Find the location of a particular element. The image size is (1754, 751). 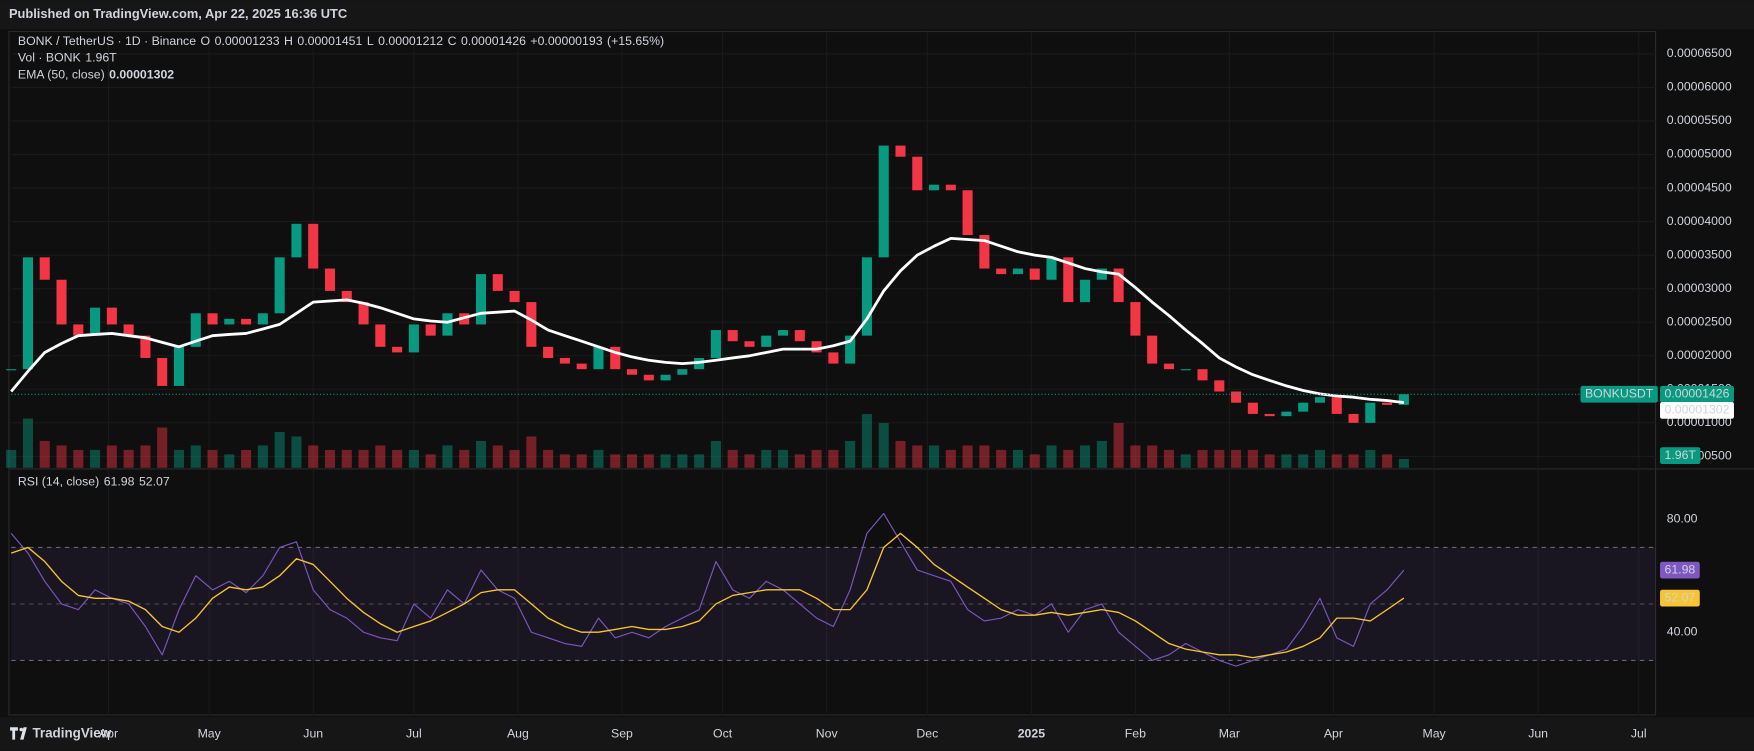

rsi-ma-value: 52.07 is located at coordinates (154, 482).